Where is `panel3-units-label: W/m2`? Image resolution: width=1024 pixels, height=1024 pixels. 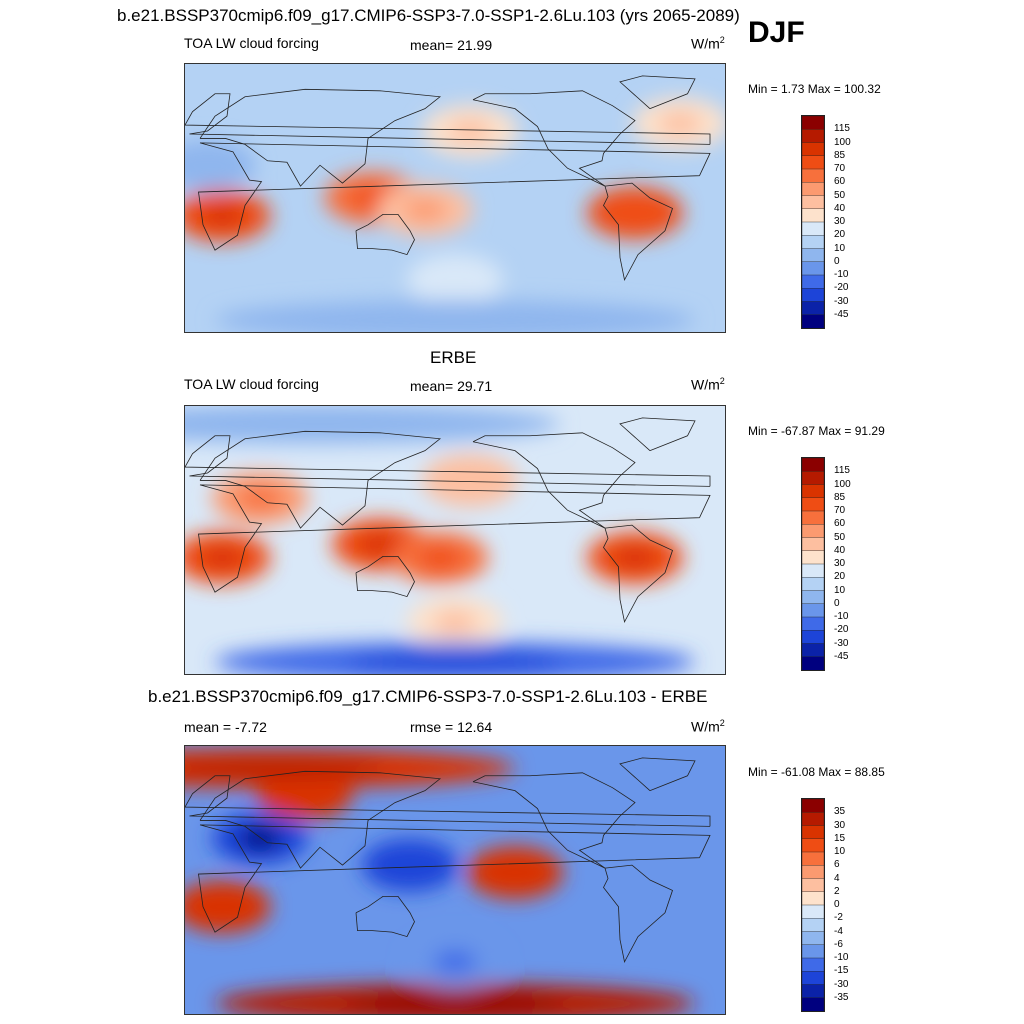 panel3-units-label: W/m2 is located at coordinates (708, 726).